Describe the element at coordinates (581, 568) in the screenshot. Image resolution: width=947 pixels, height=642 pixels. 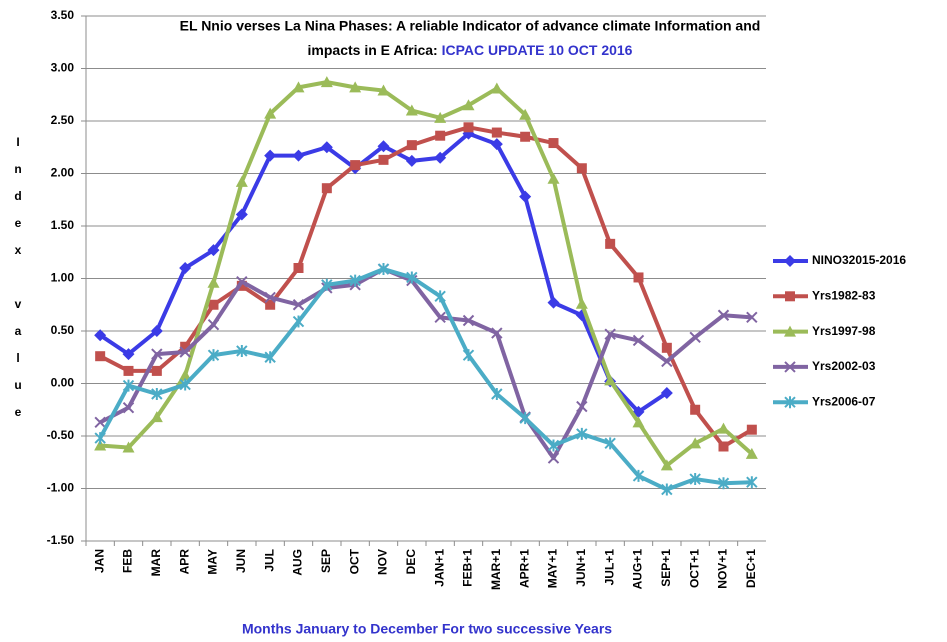
I see `x-tick-label: JUN+1` at that location.